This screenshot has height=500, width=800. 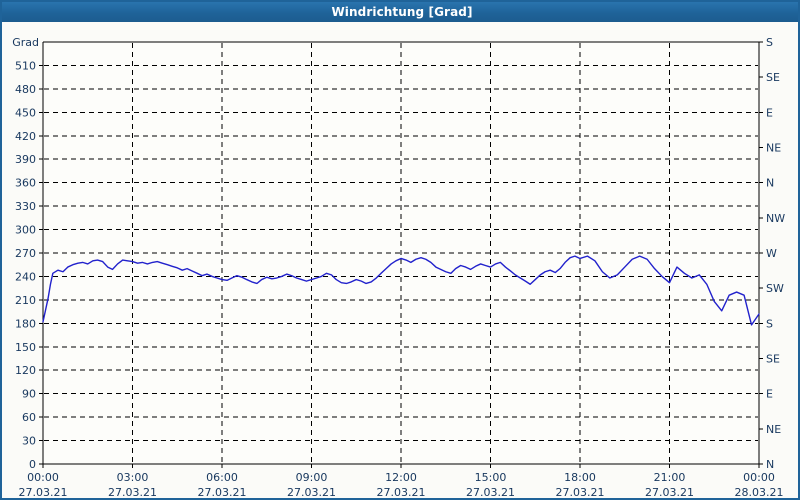 What do you see at coordinates (41, 264) in the screenshot?
I see `left-axis-ticks` at bounding box center [41, 264].